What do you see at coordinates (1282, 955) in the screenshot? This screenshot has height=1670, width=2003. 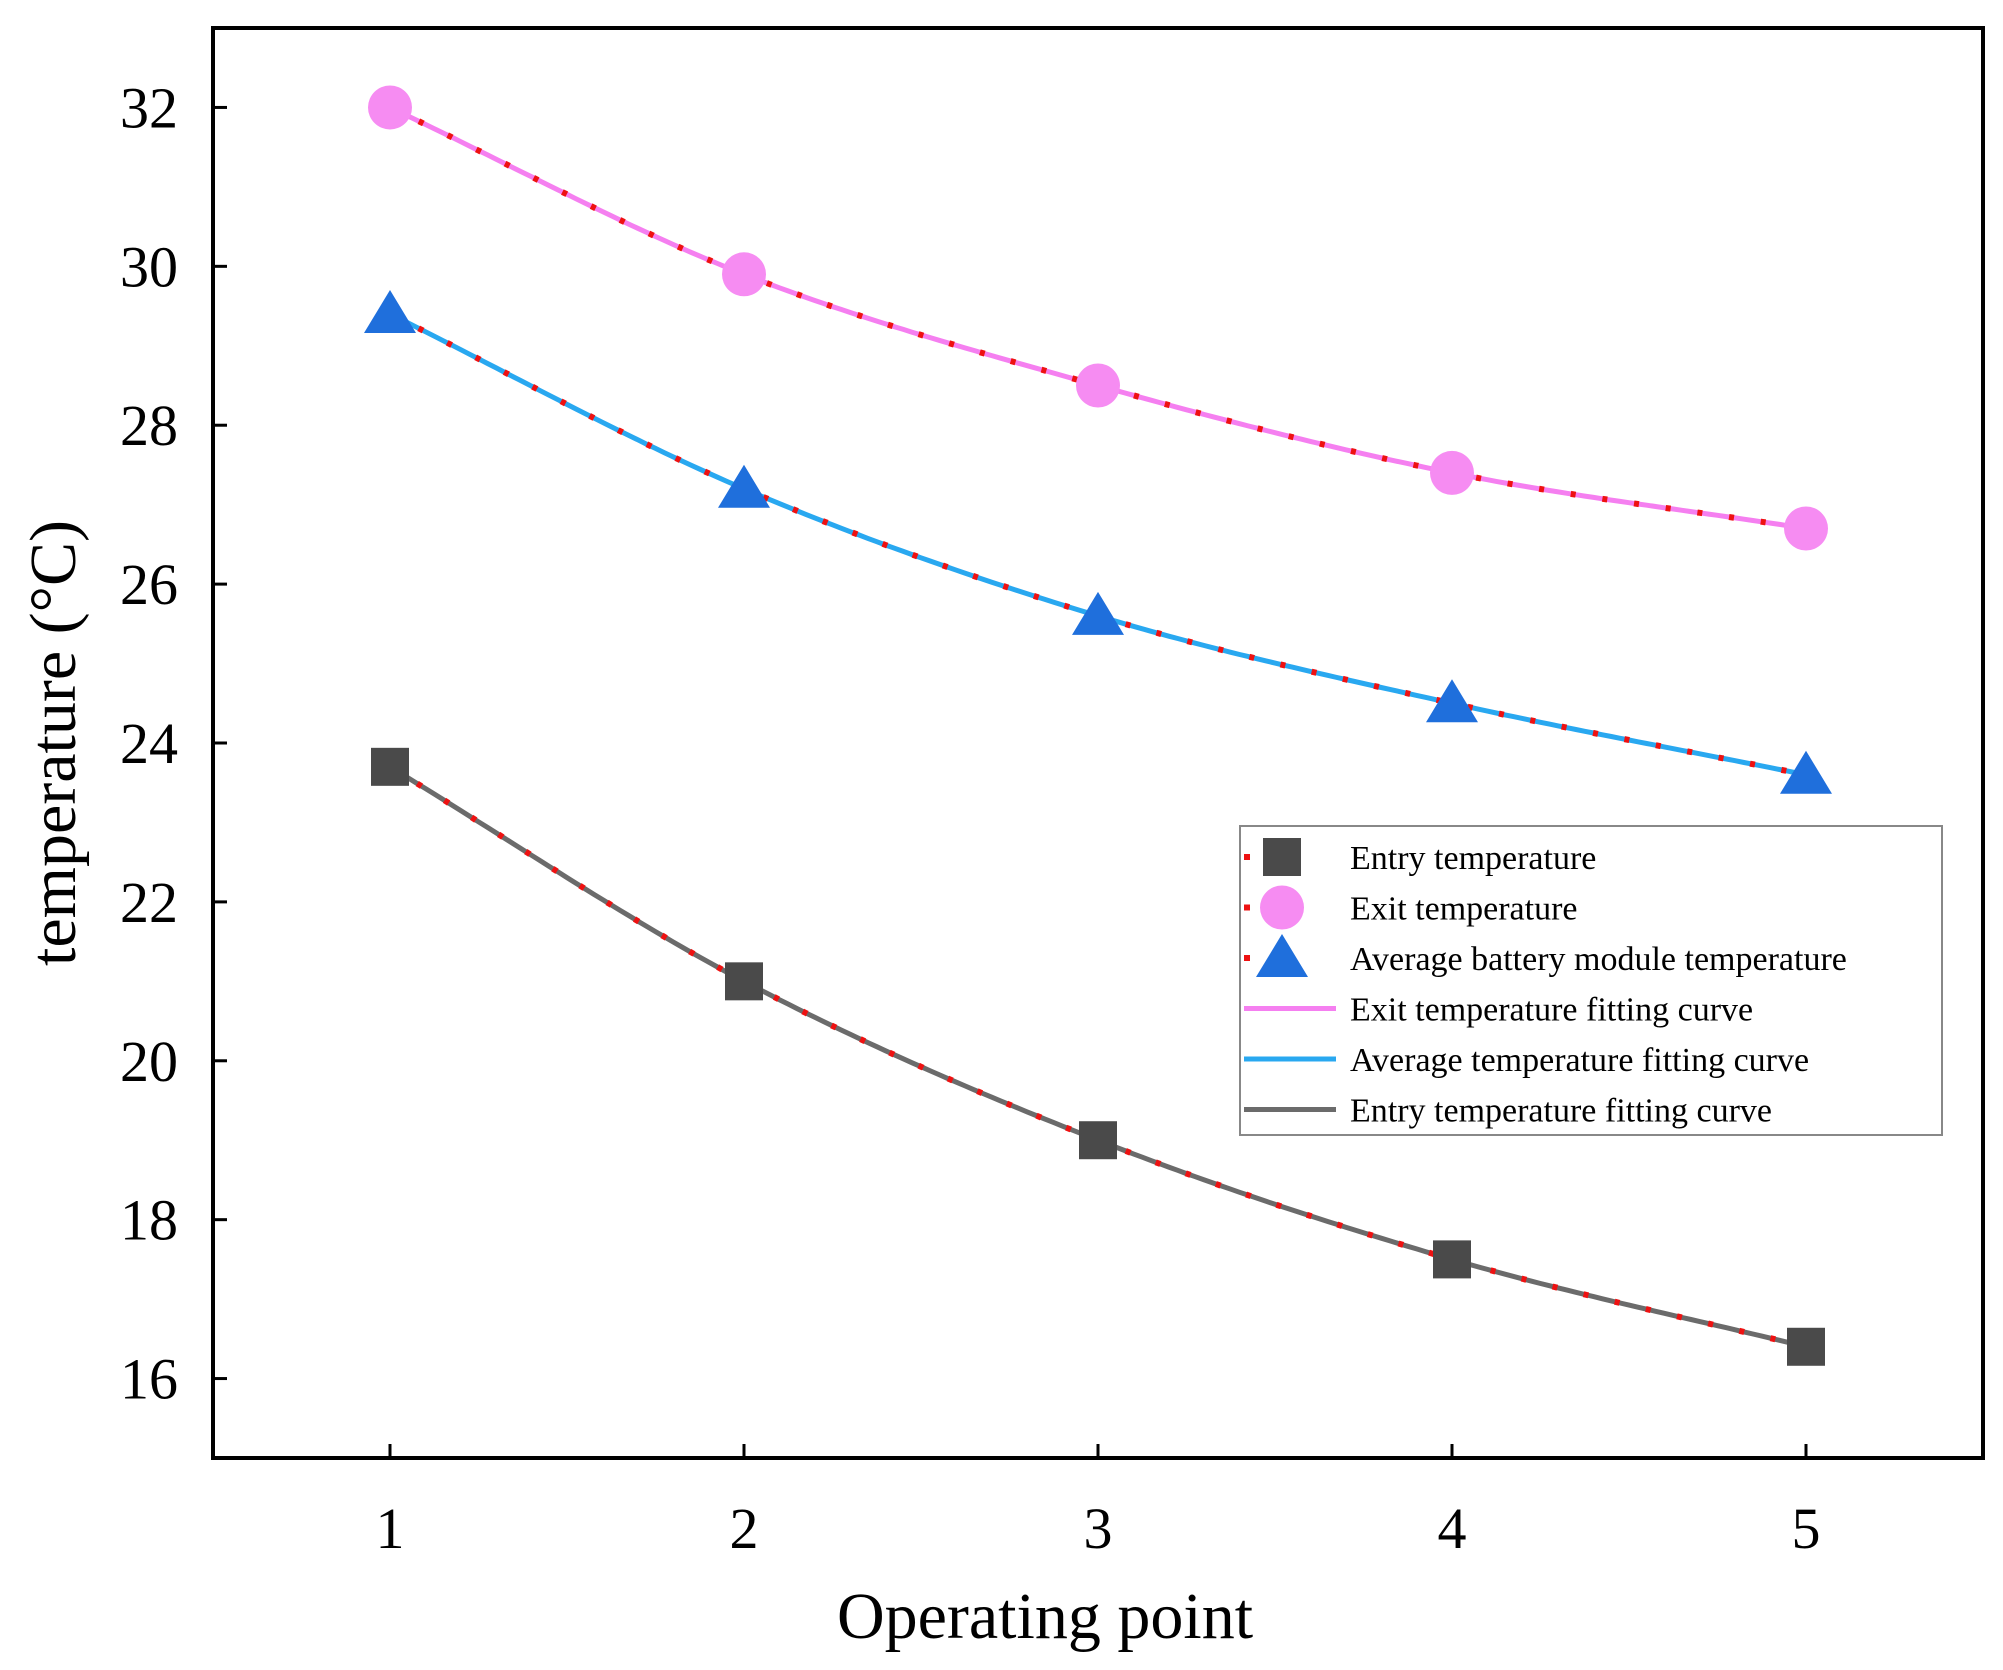 I see `legend-triangle-marker` at bounding box center [1282, 955].